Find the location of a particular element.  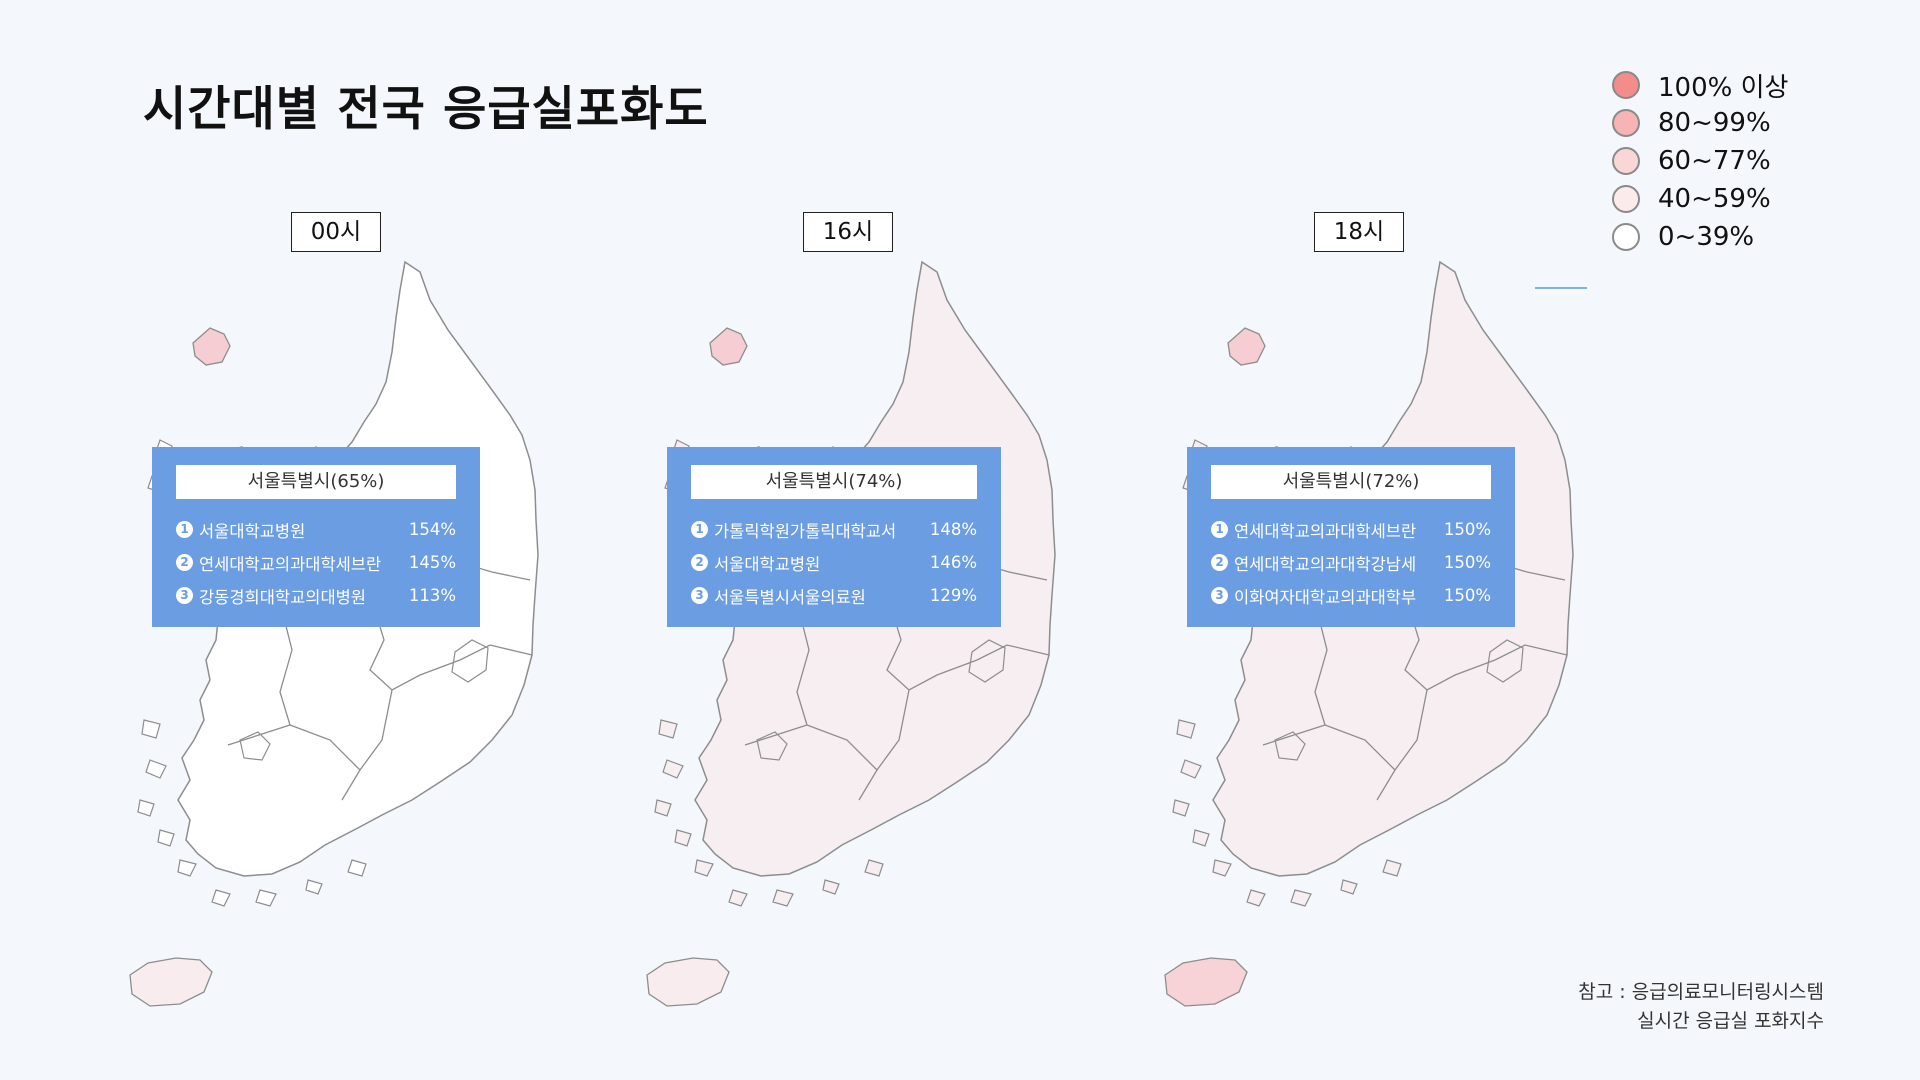

rank-row: 1 연세대학교의과대학세브란 150% is located at coordinates (1351, 529).